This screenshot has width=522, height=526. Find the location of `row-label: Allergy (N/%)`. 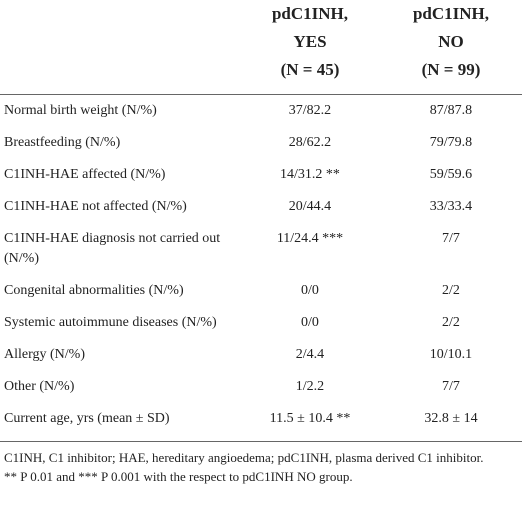

row-label: Allergy (N/%) is located at coordinates (44, 354).